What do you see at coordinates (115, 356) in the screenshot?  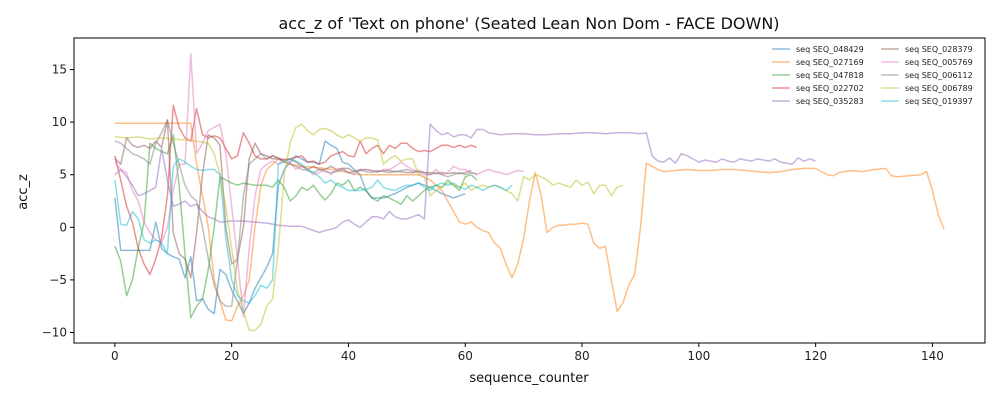 I see `x-tick-label: 0` at bounding box center [115, 356].